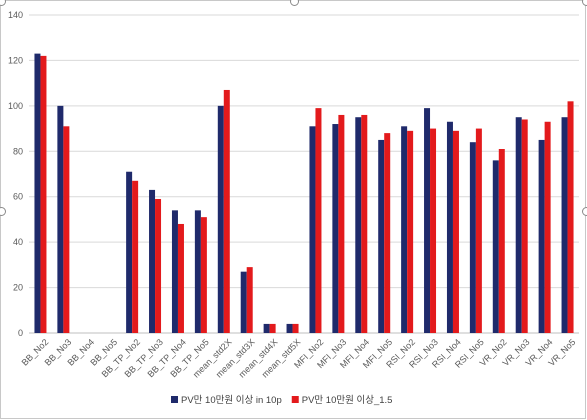  I want to click on resize-handle-top-right, so click(584, 3).